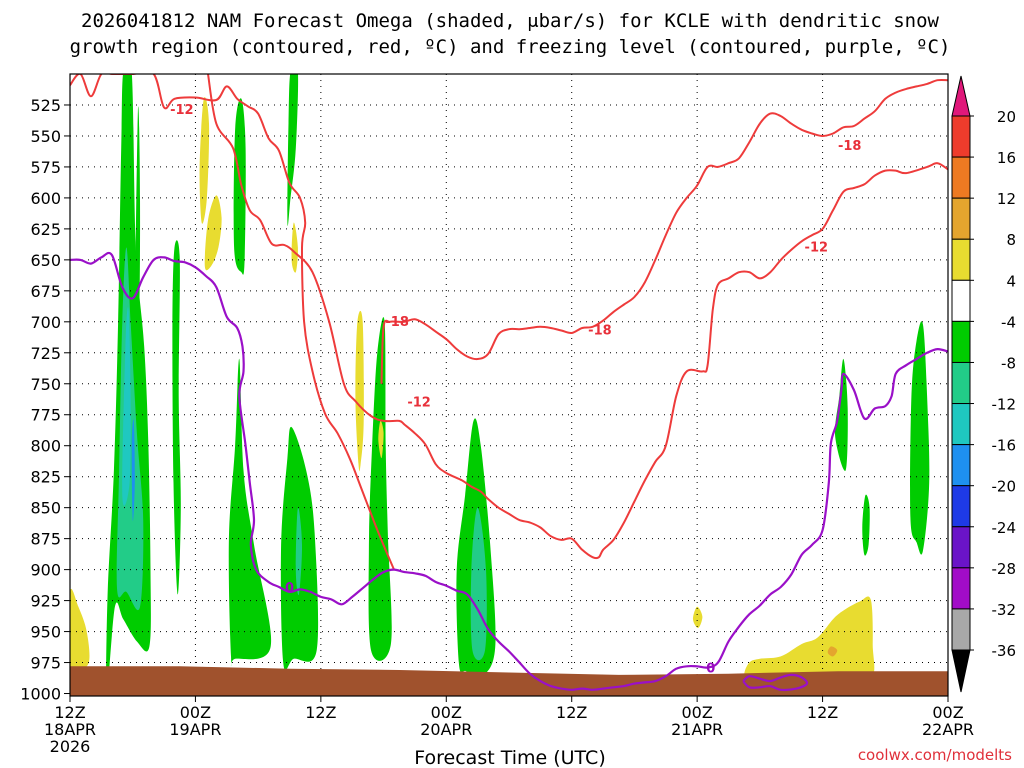  I want to click on terrain-fill, so click(509, 681).